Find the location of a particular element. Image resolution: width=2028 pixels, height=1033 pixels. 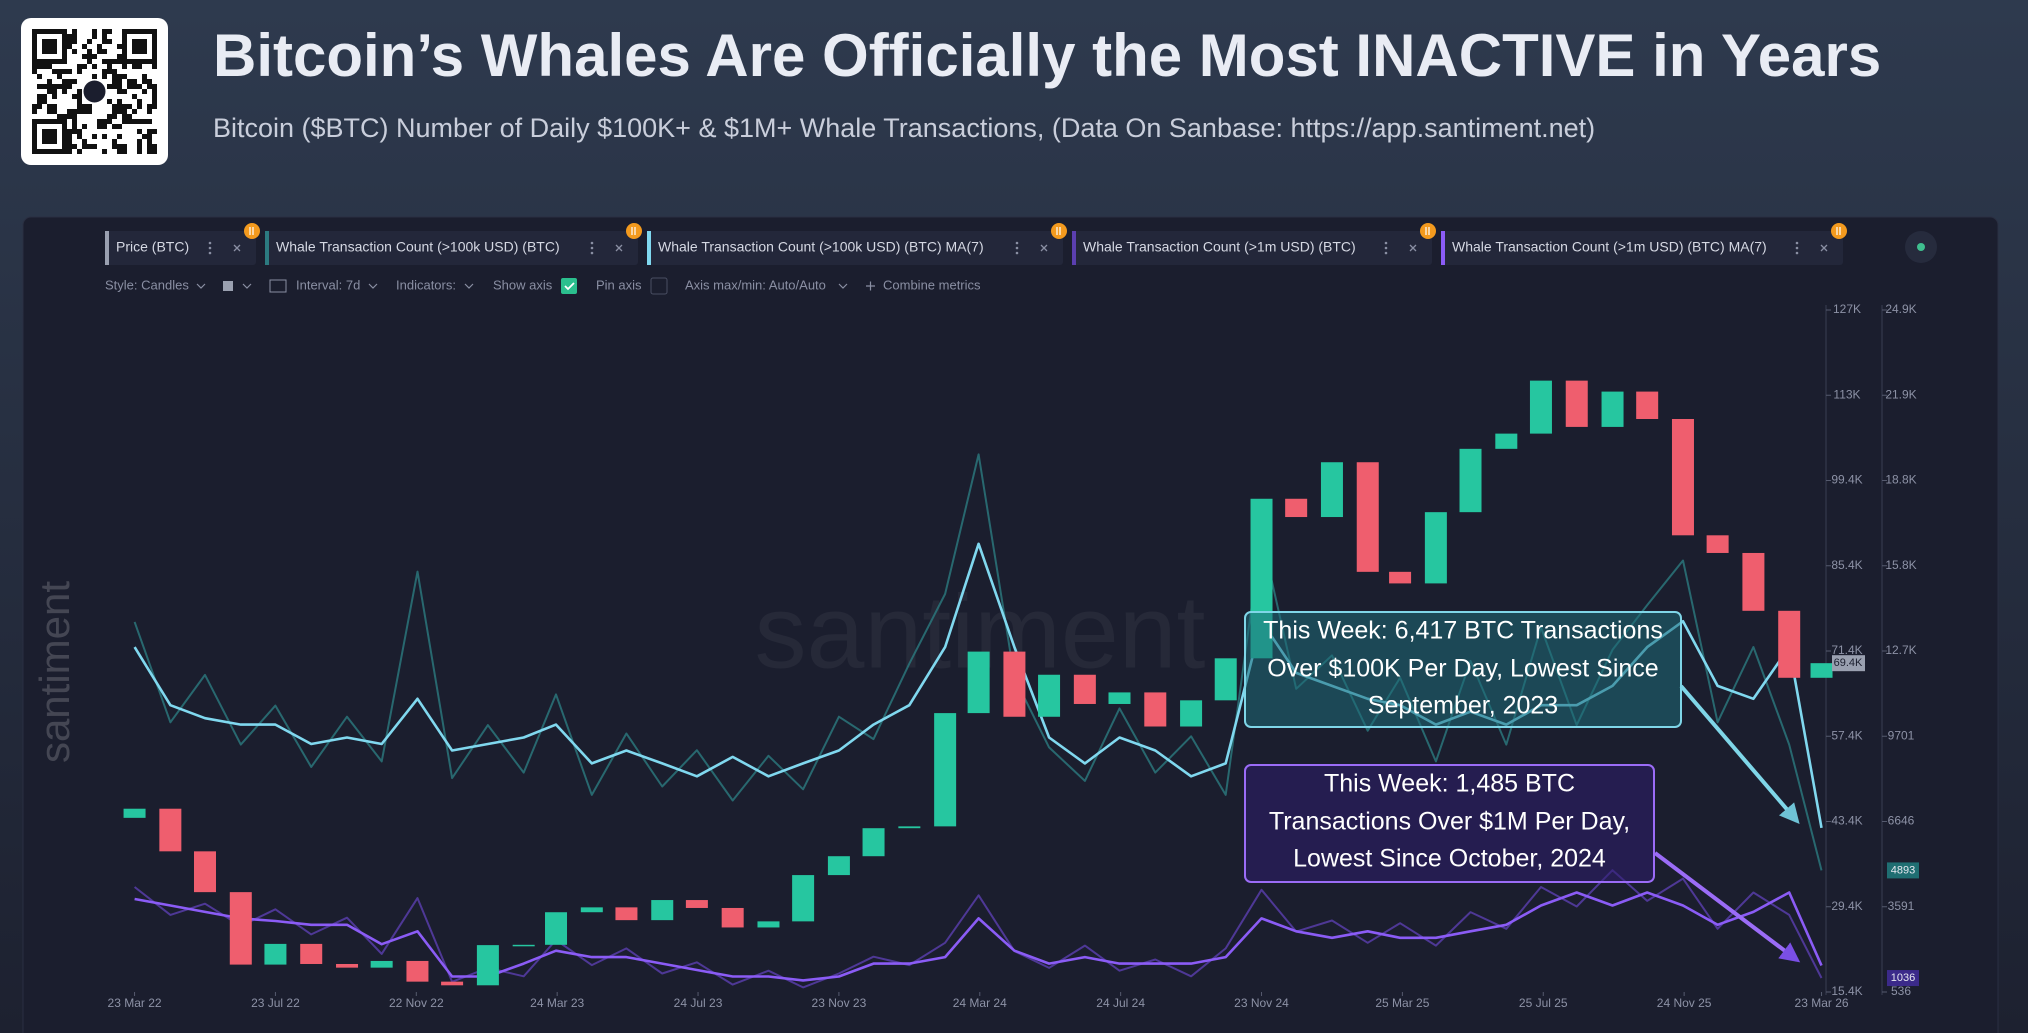

toolbar-combine: Combine metrics is located at coordinates (932, 284).